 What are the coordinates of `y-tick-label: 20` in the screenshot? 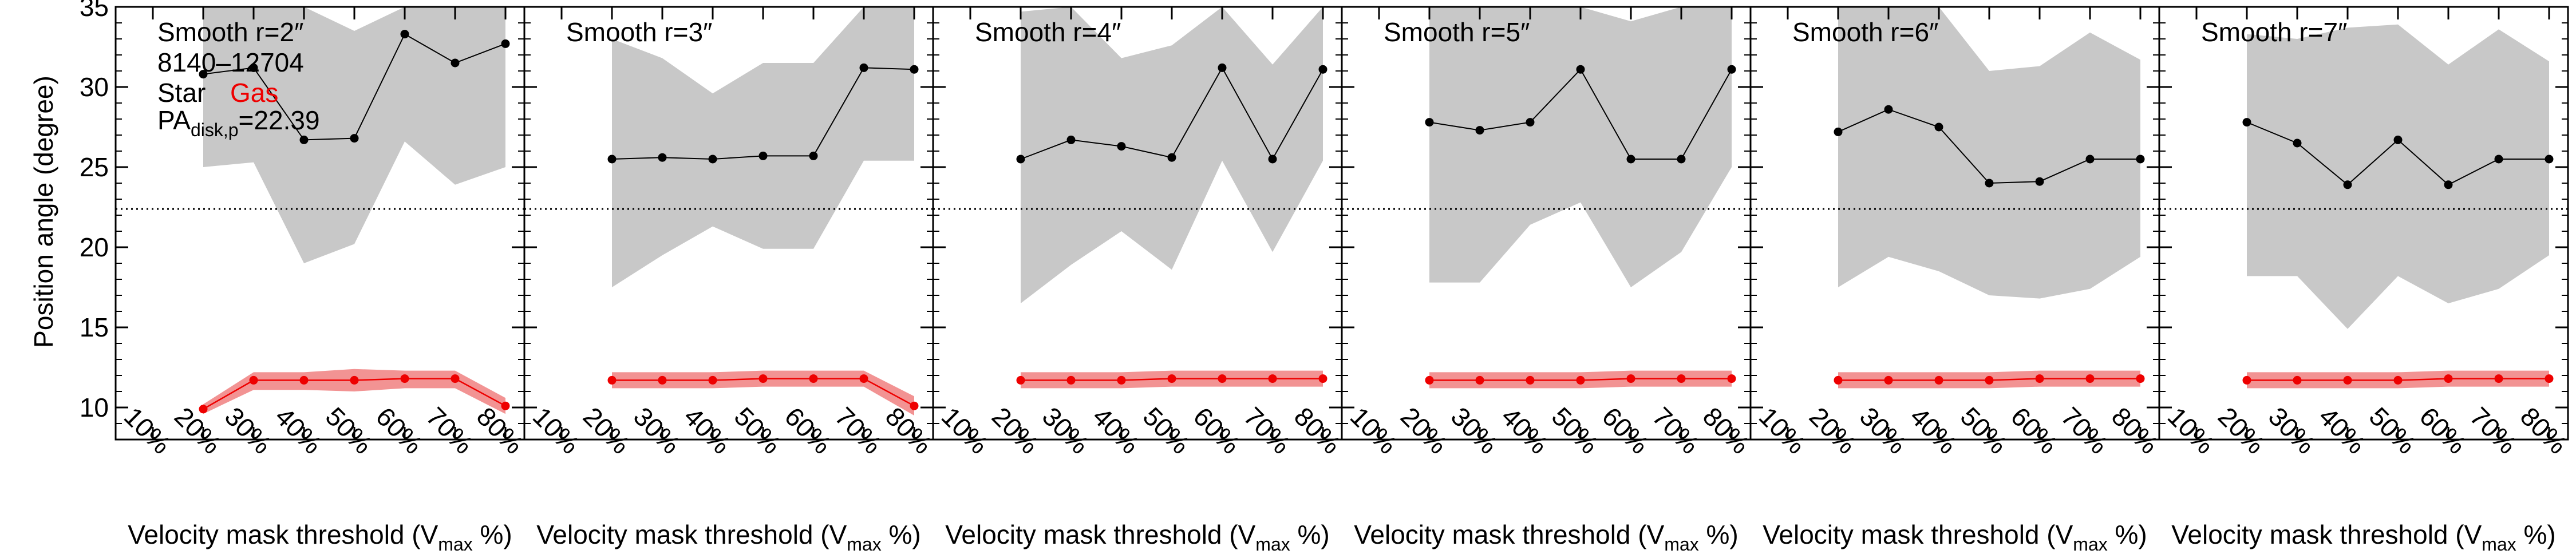 It's located at (94, 247).